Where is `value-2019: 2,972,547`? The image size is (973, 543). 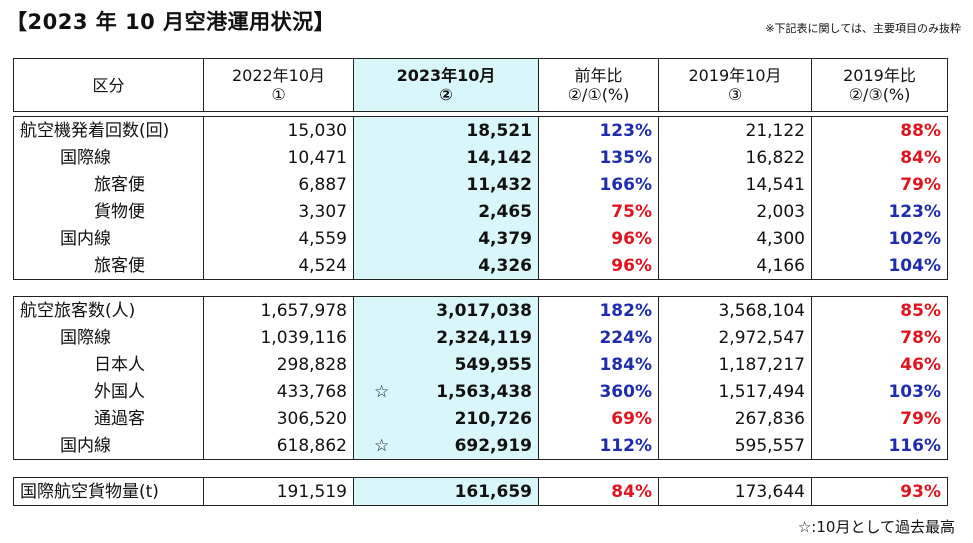 value-2019: 2,972,547 is located at coordinates (735, 337).